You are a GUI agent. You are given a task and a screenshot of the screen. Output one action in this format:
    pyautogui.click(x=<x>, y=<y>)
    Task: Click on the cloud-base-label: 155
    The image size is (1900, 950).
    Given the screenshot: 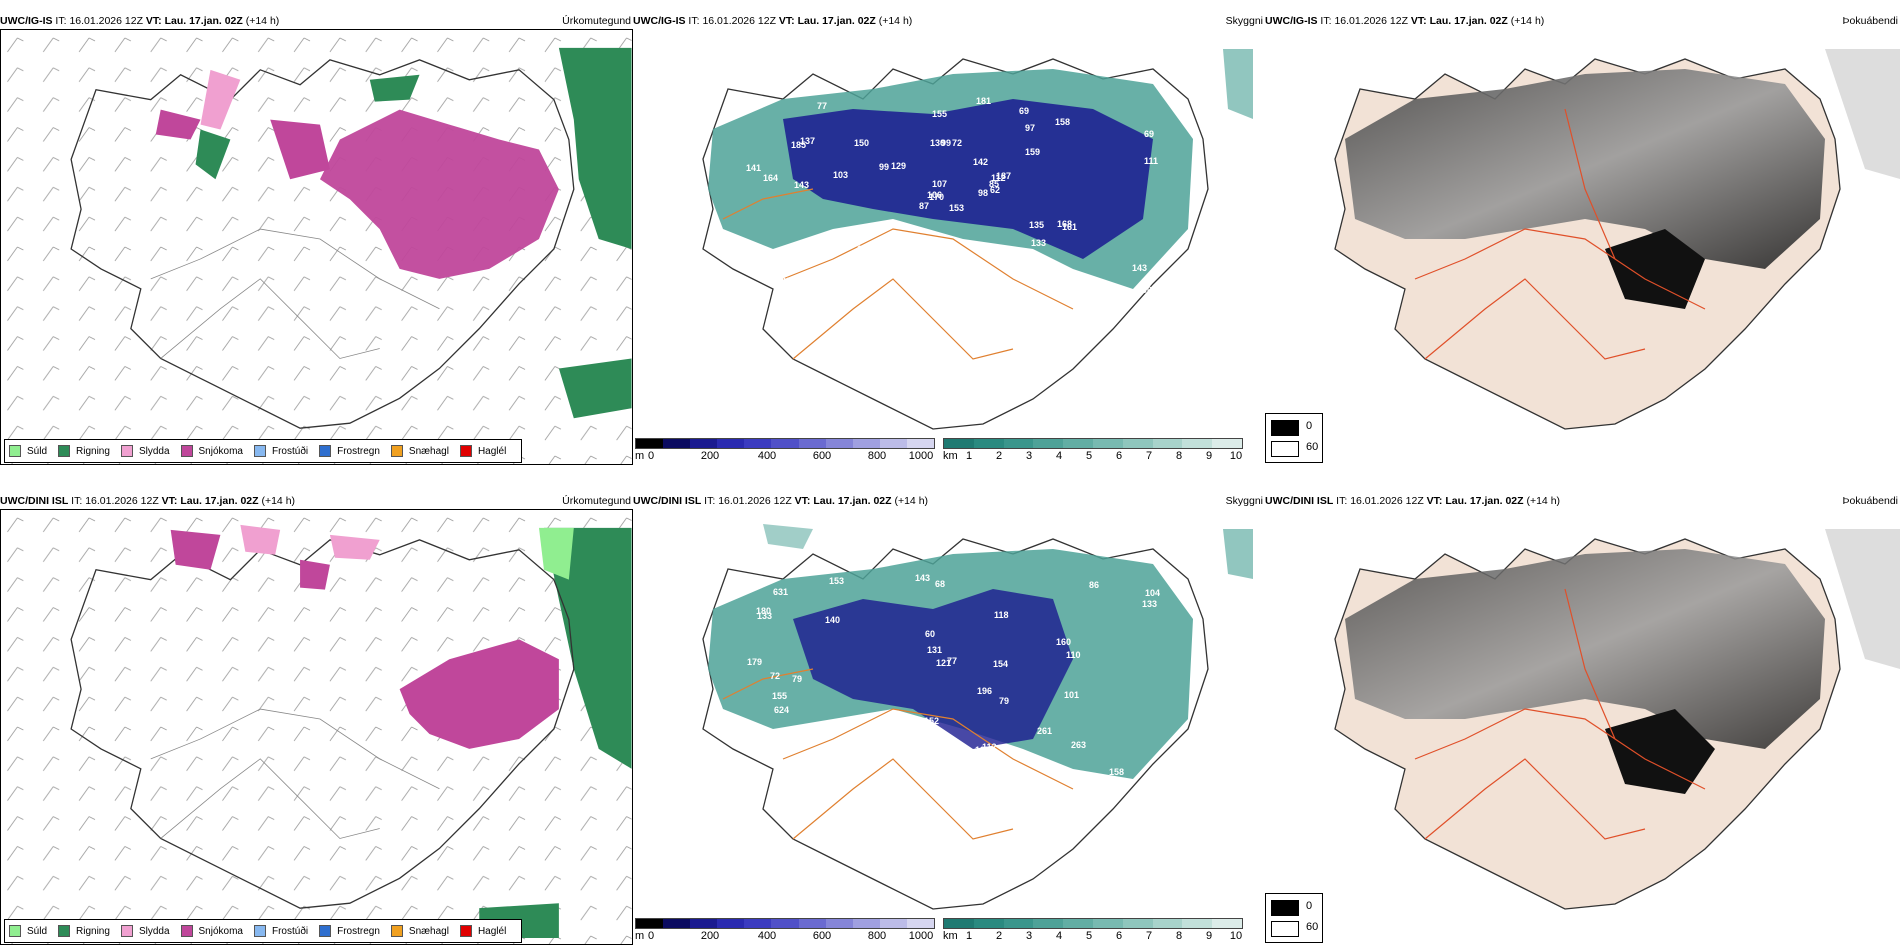 What is the action you would take?
    pyautogui.click(x=939, y=114)
    